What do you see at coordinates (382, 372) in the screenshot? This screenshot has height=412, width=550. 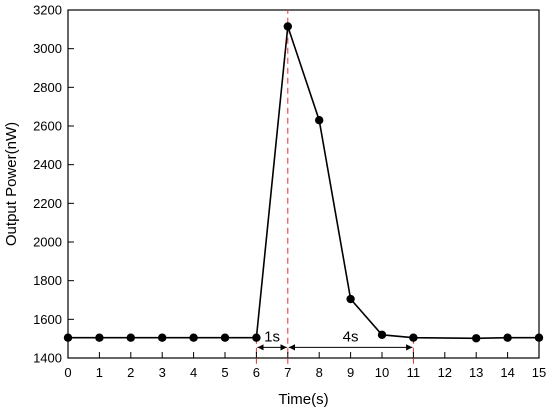 I see `x-tick-label: 10` at bounding box center [382, 372].